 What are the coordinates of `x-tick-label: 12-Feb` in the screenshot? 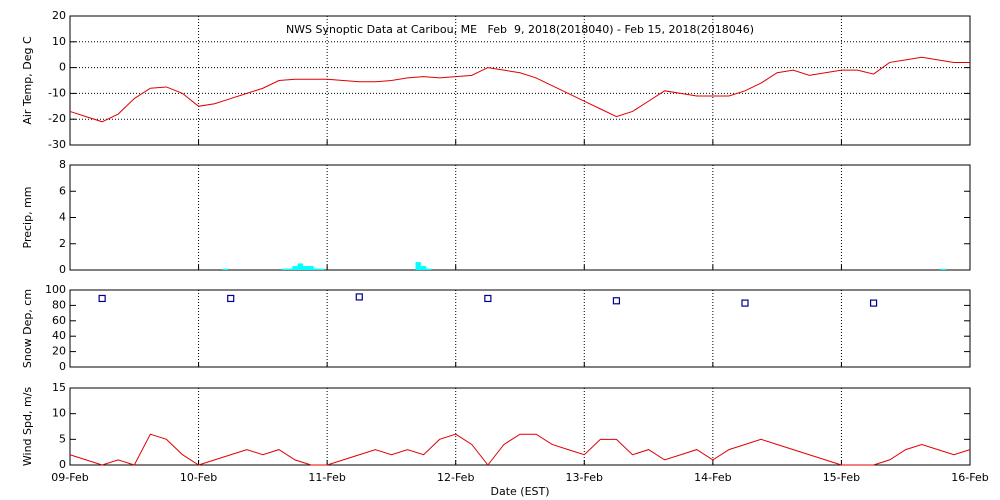 It's located at (455, 477).